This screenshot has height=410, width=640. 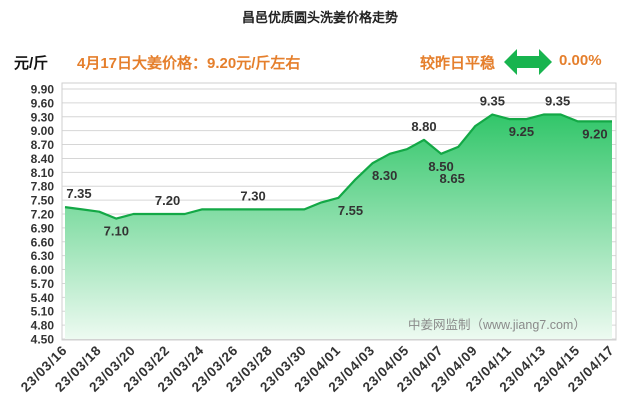 I want to click on y-tick-label: 5.40, so click(x=43, y=298).